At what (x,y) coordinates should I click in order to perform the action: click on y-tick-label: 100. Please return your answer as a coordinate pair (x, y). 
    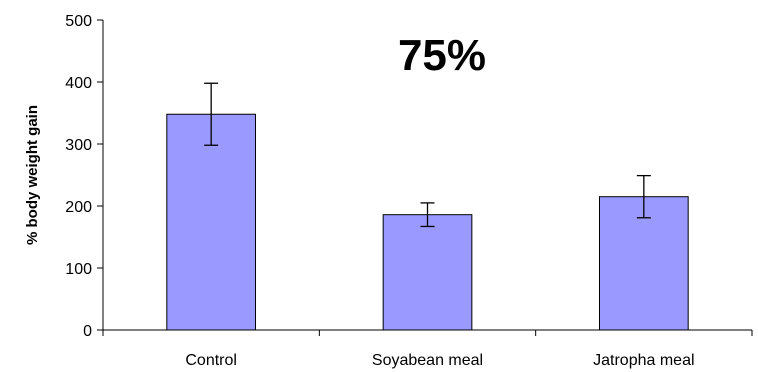
    Looking at the image, I should click on (78, 269).